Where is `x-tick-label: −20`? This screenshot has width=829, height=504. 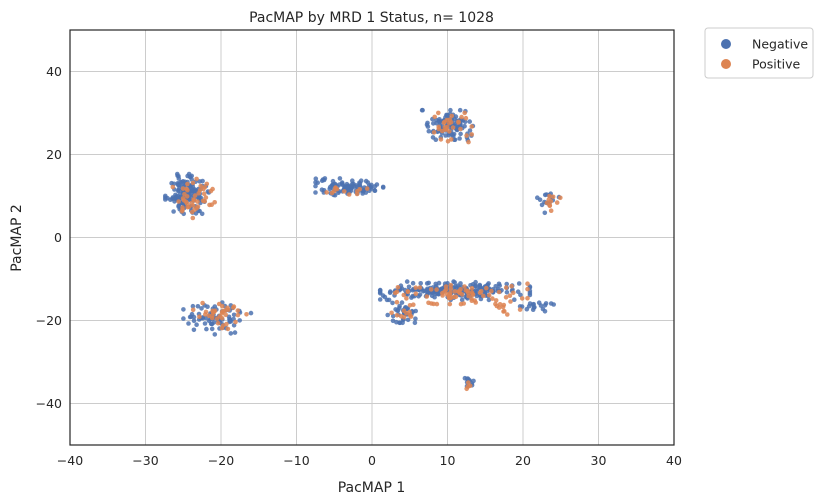
x-tick-label: −20 is located at coordinates (221, 460).